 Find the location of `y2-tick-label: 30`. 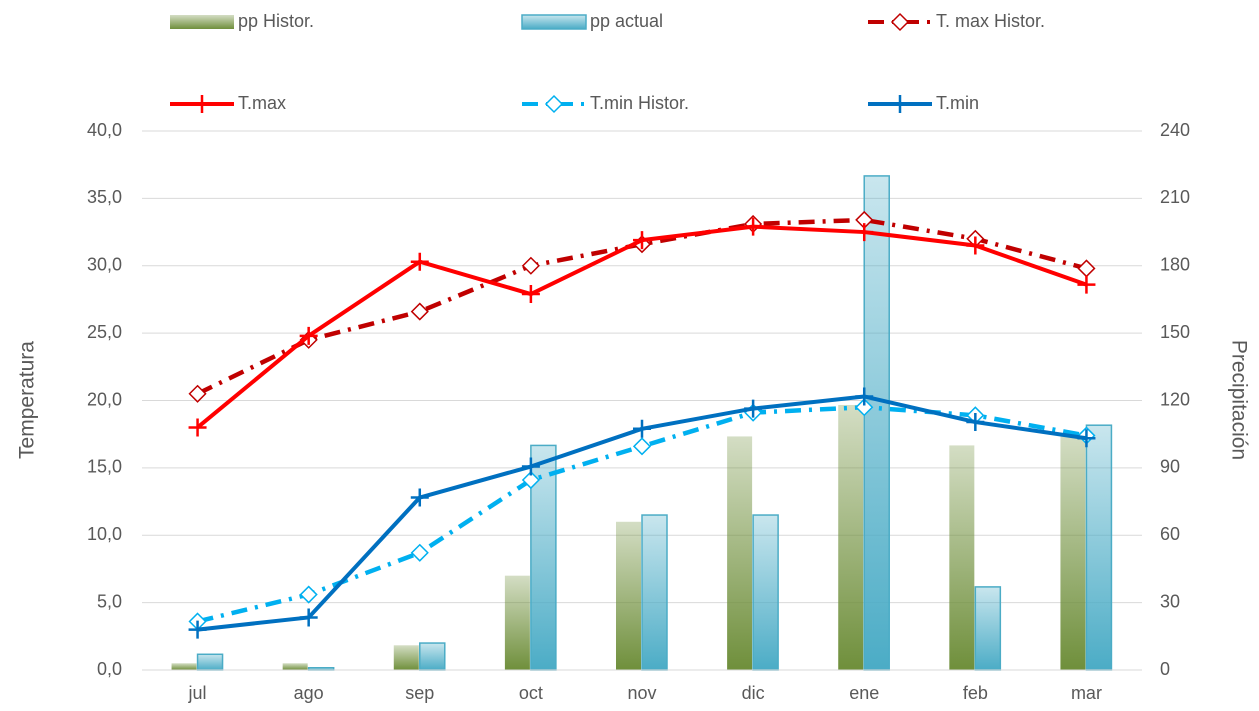

y2-tick-label: 30 is located at coordinates (1170, 601).